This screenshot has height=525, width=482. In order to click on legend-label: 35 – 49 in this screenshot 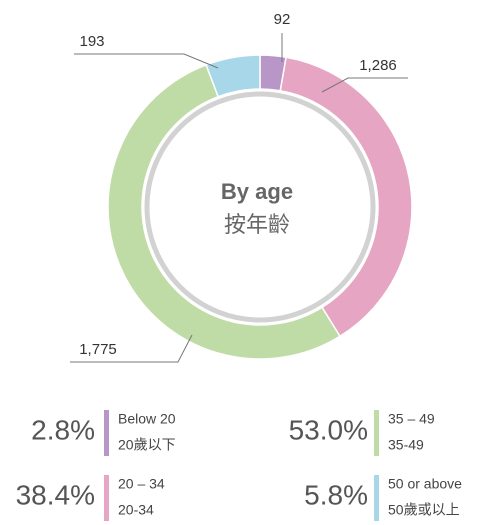, I will do `click(411, 419)`.